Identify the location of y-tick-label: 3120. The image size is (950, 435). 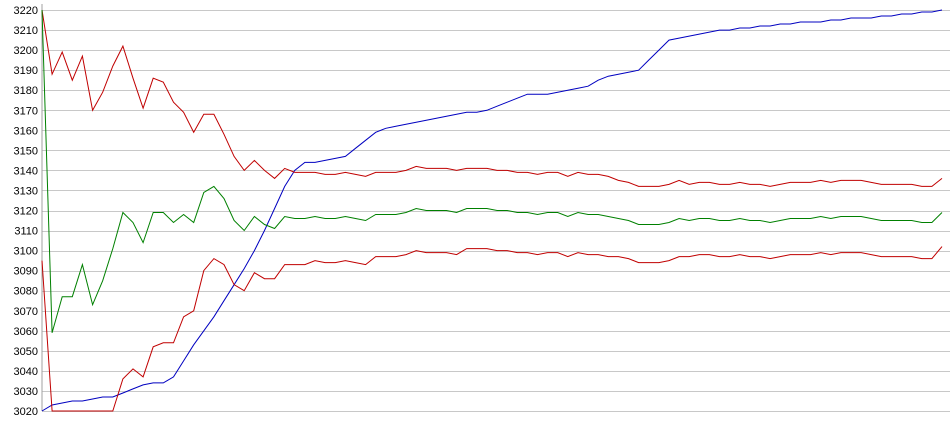
(26, 212).